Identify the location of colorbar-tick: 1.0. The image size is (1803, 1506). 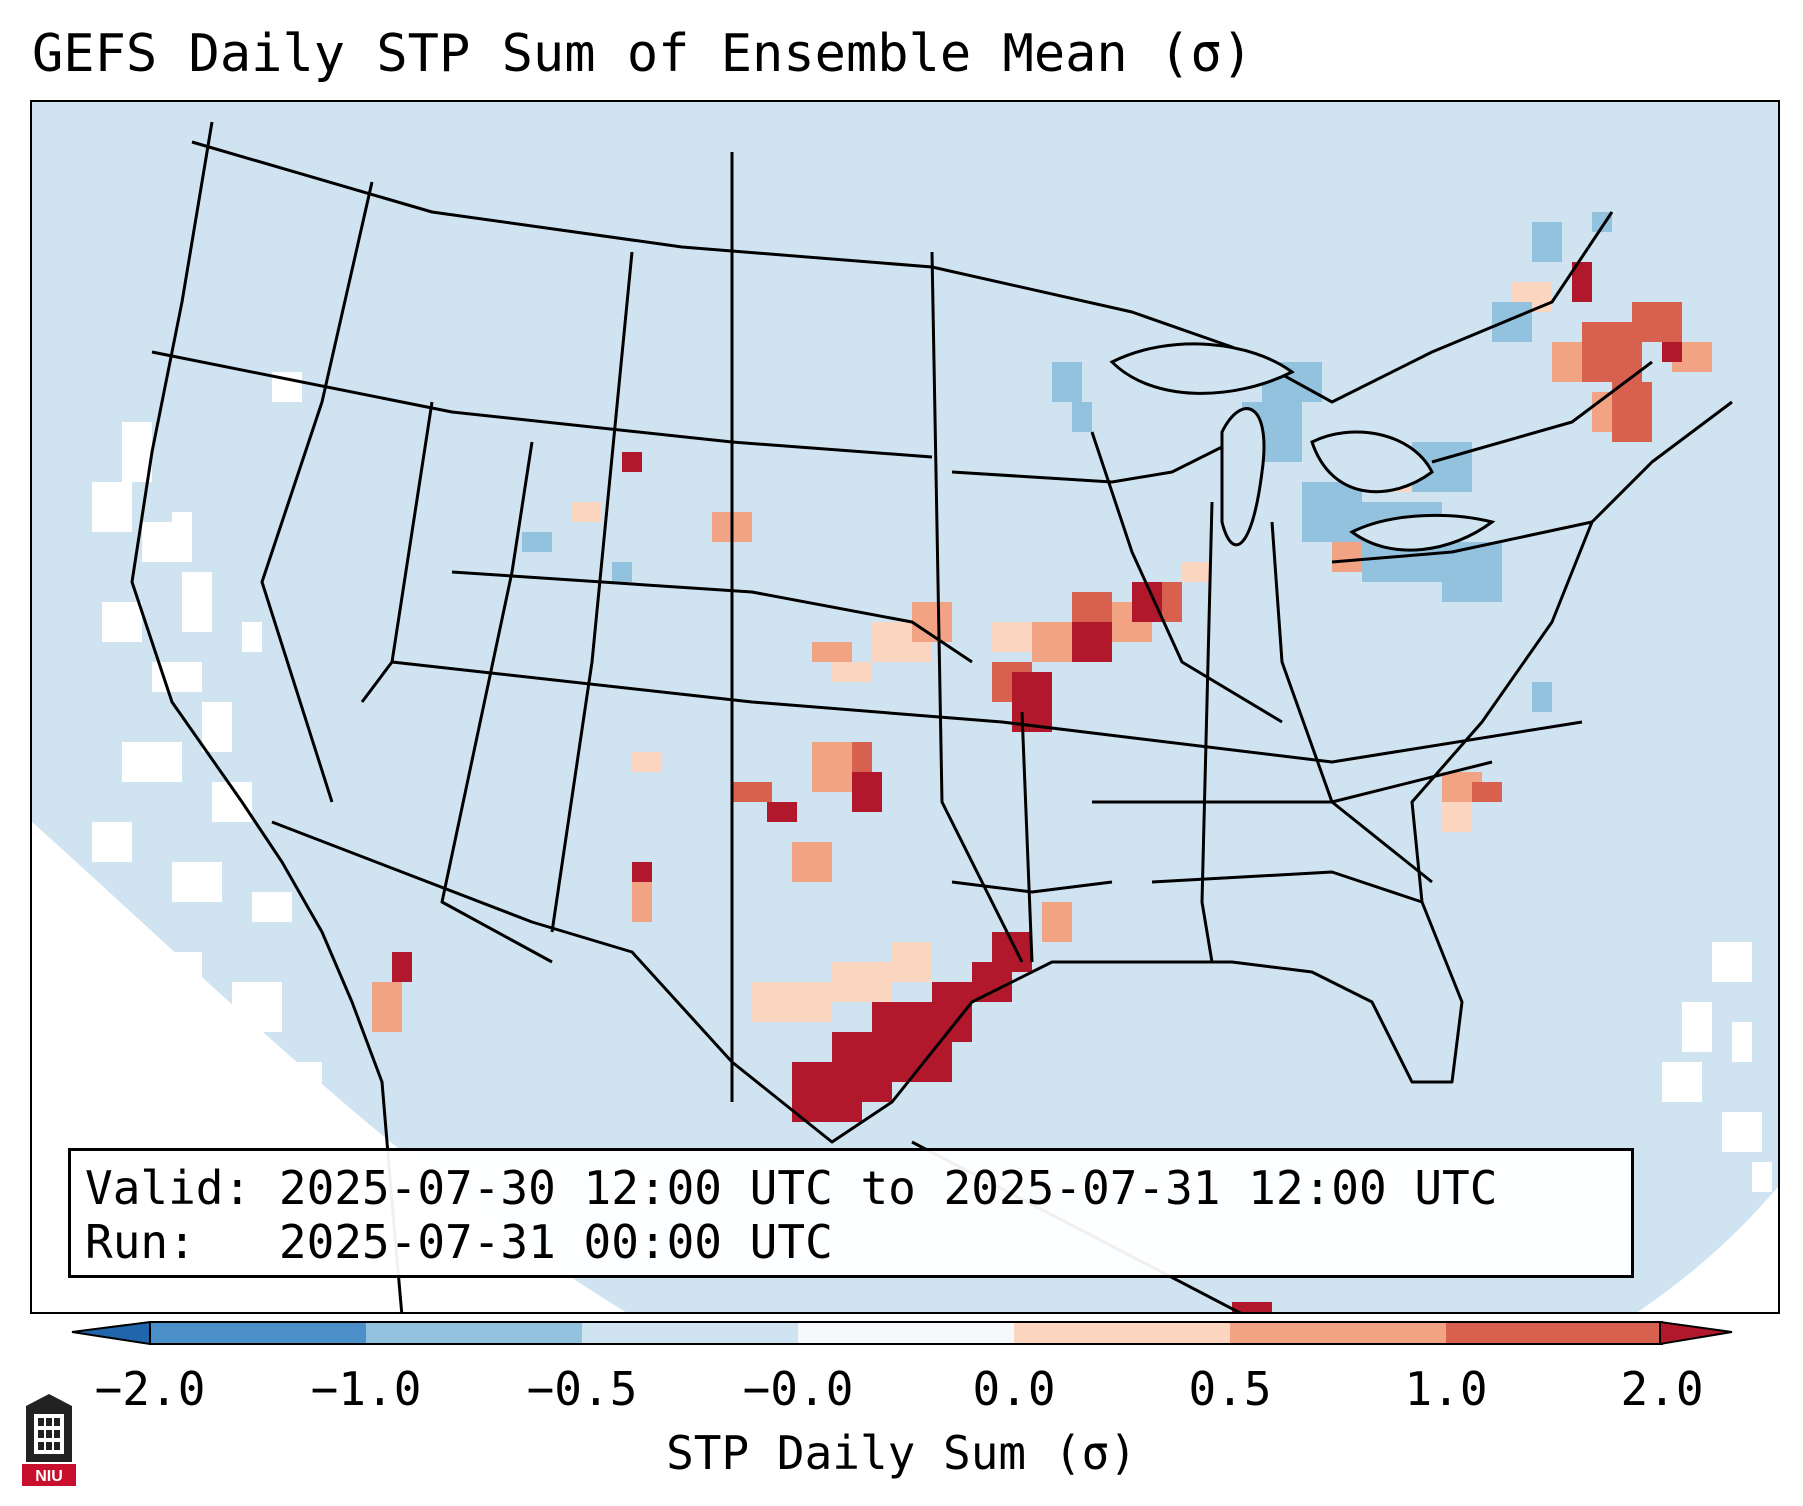
(1446, 1389).